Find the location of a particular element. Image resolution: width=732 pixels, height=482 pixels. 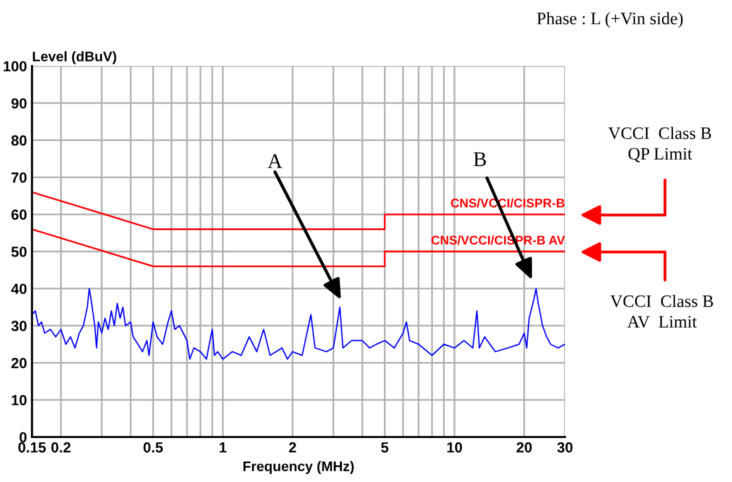

x-tick-label: 5 is located at coordinates (384, 447).